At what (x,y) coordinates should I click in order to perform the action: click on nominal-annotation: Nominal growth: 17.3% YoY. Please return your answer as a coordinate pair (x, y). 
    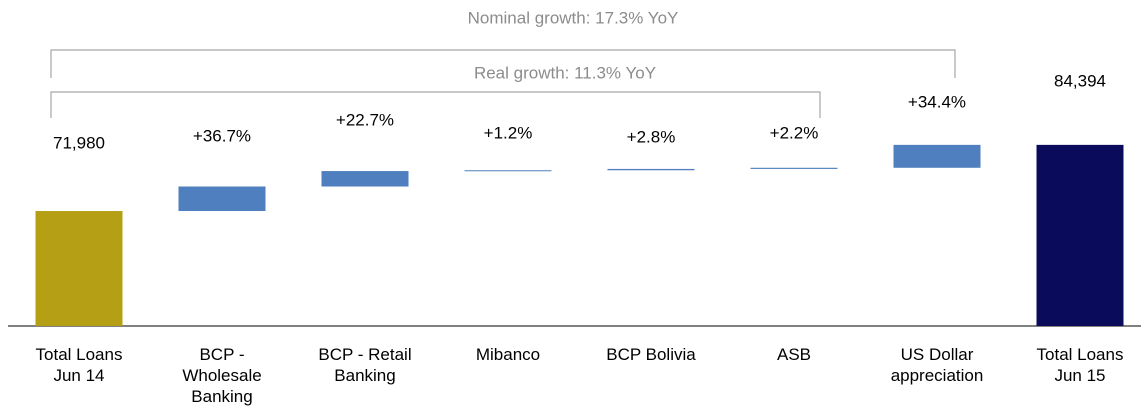
    Looking at the image, I should click on (573, 17).